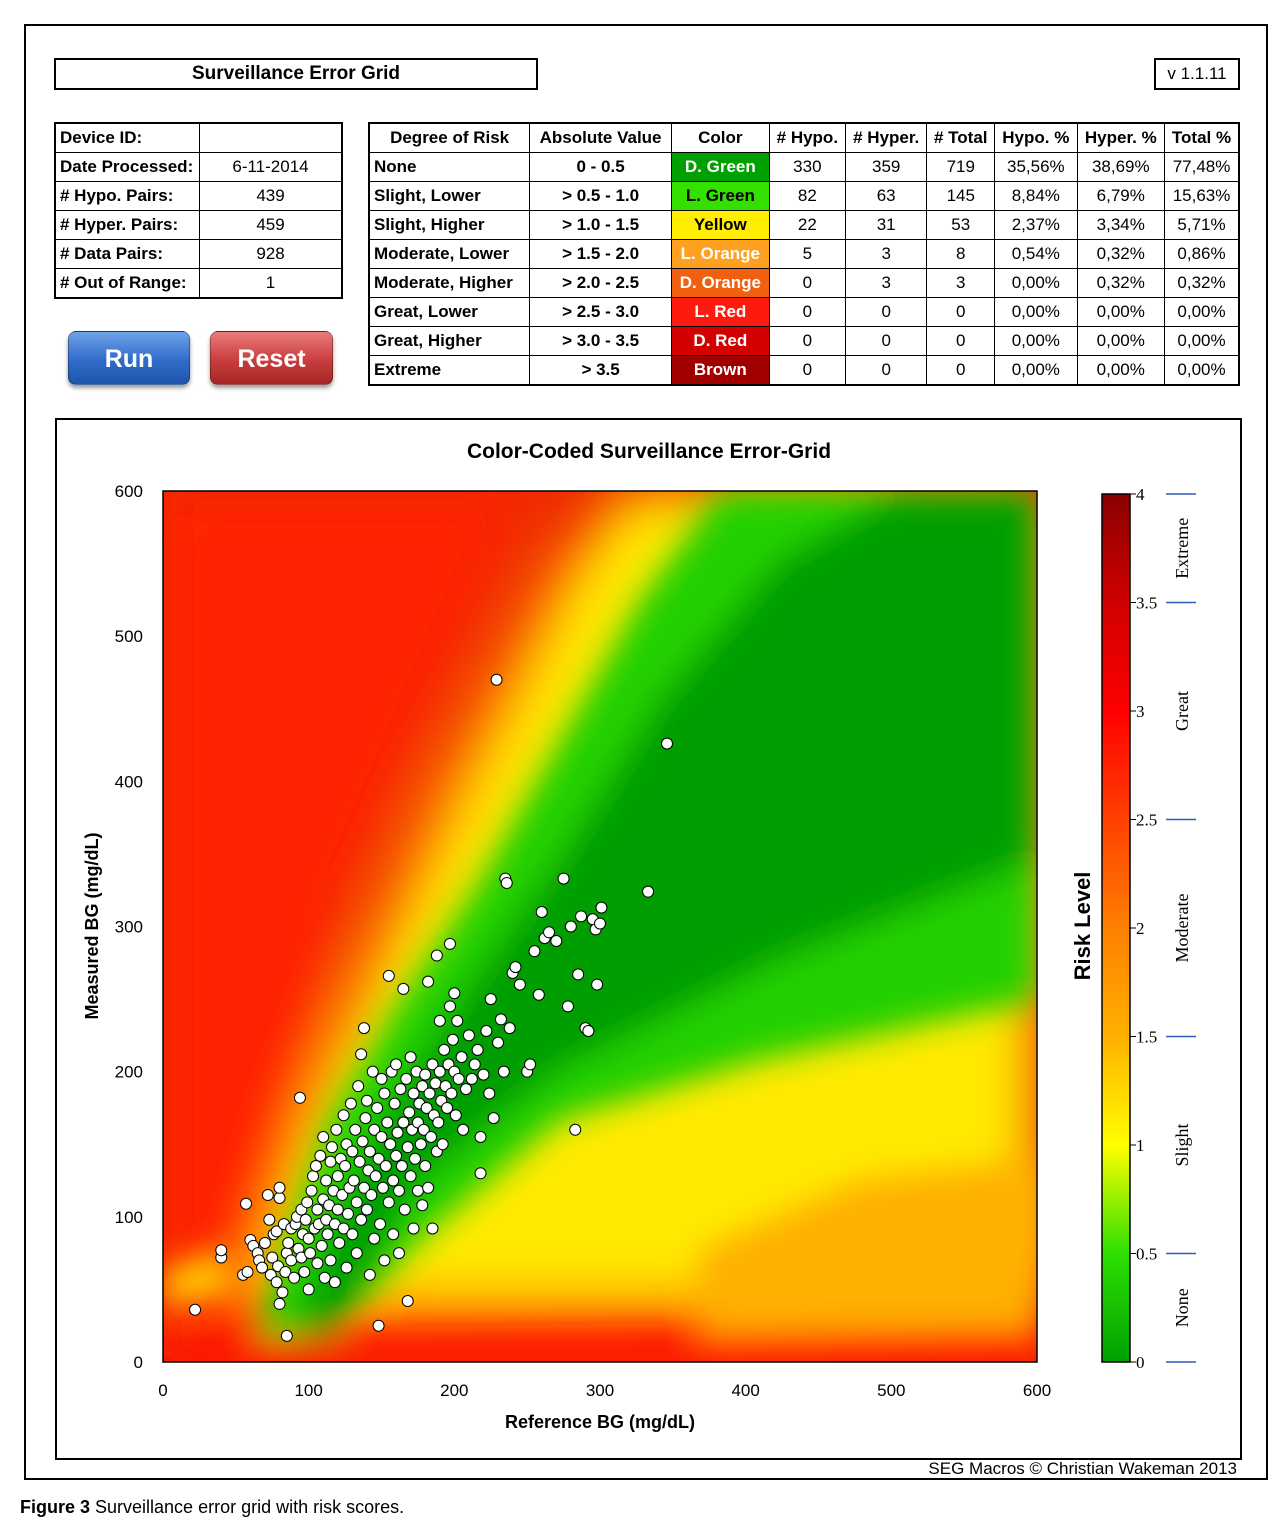 This screenshot has height=1527, width=1287. Describe the element at coordinates (720, 341) in the screenshot. I see `cell-color: D. Red` at that location.